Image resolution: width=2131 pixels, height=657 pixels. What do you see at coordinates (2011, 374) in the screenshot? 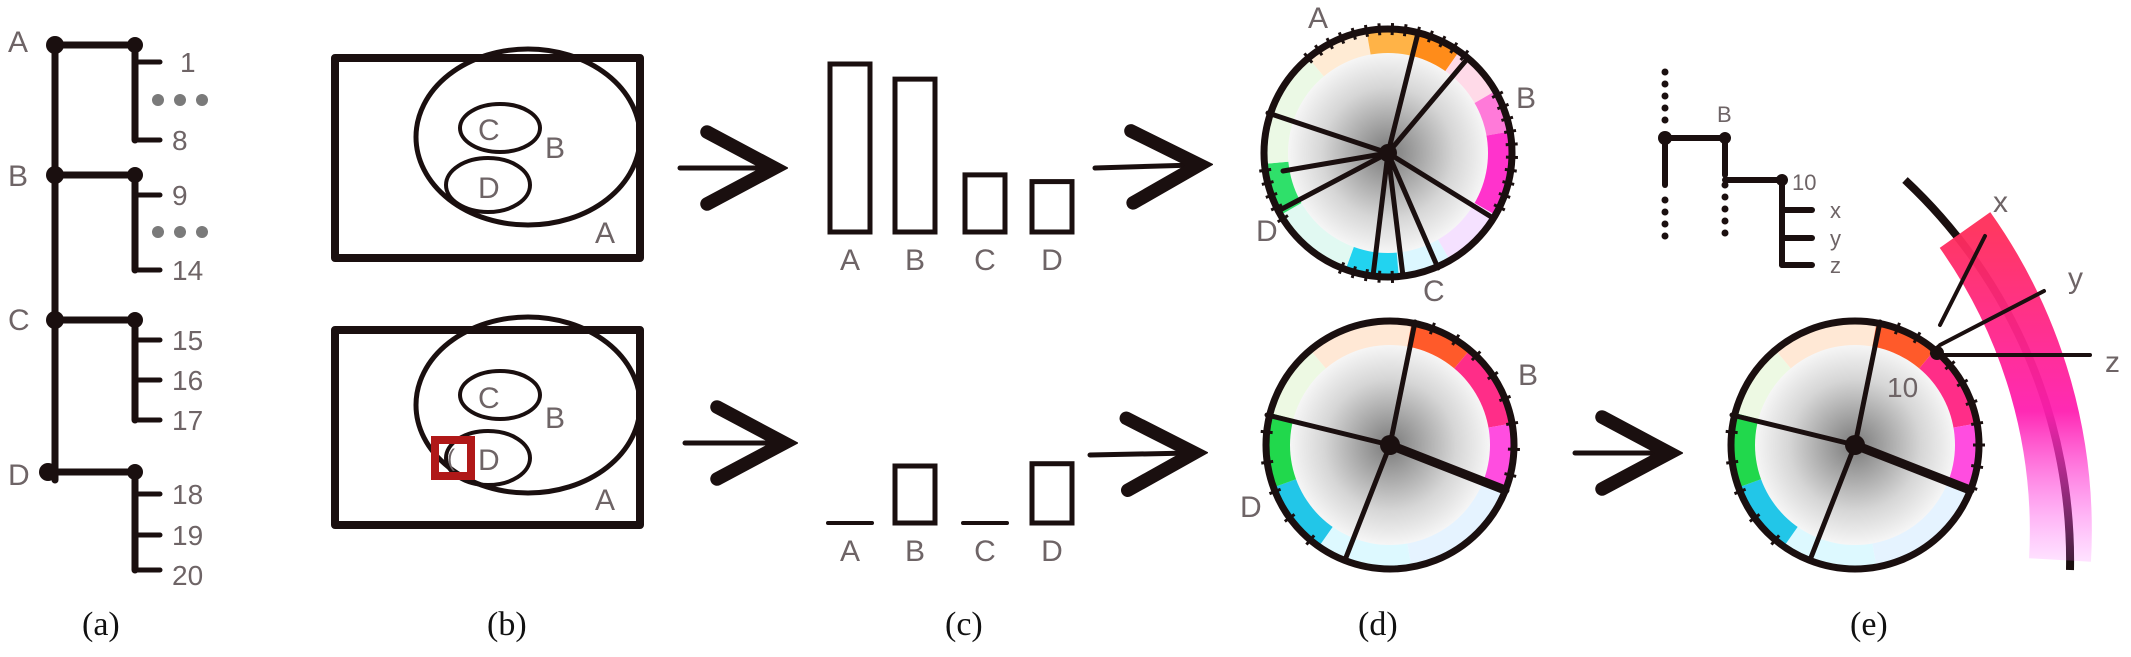
I see `panel-e-outer-arc: x y z` at bounding box center [2011, 374].